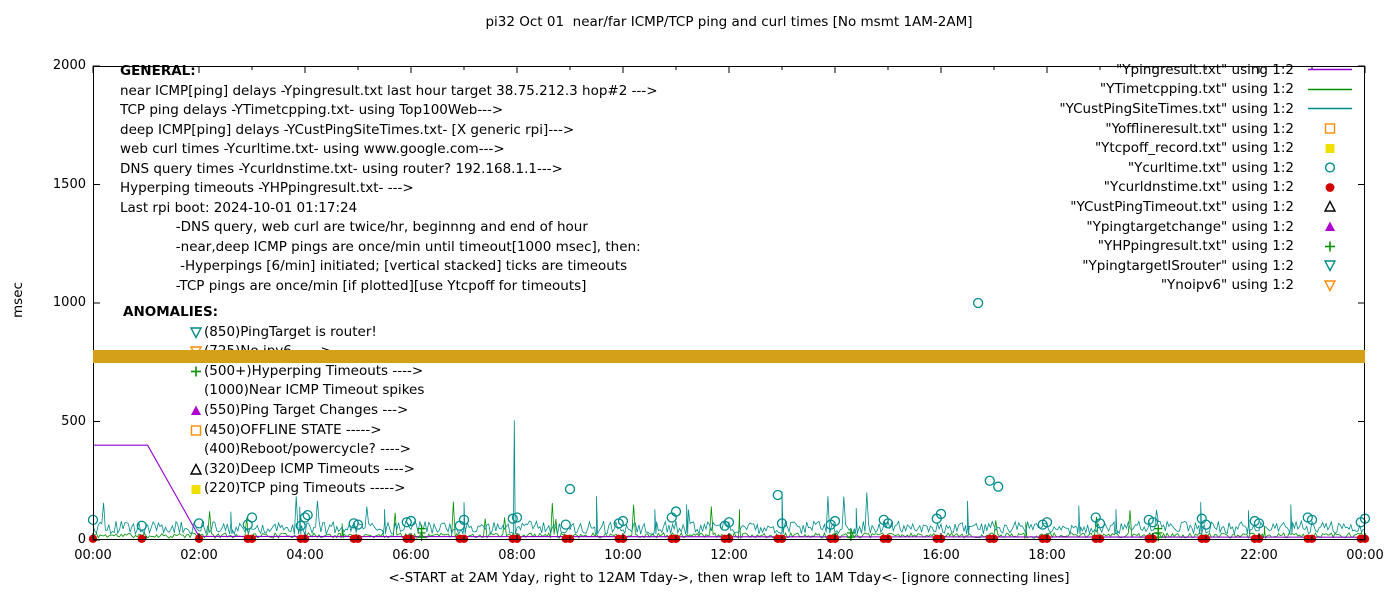 The image size is (1400, 600). Describe the element at coordinates (69, 184) in the screenshot. I see `y-tick-label: 1500` at that location.